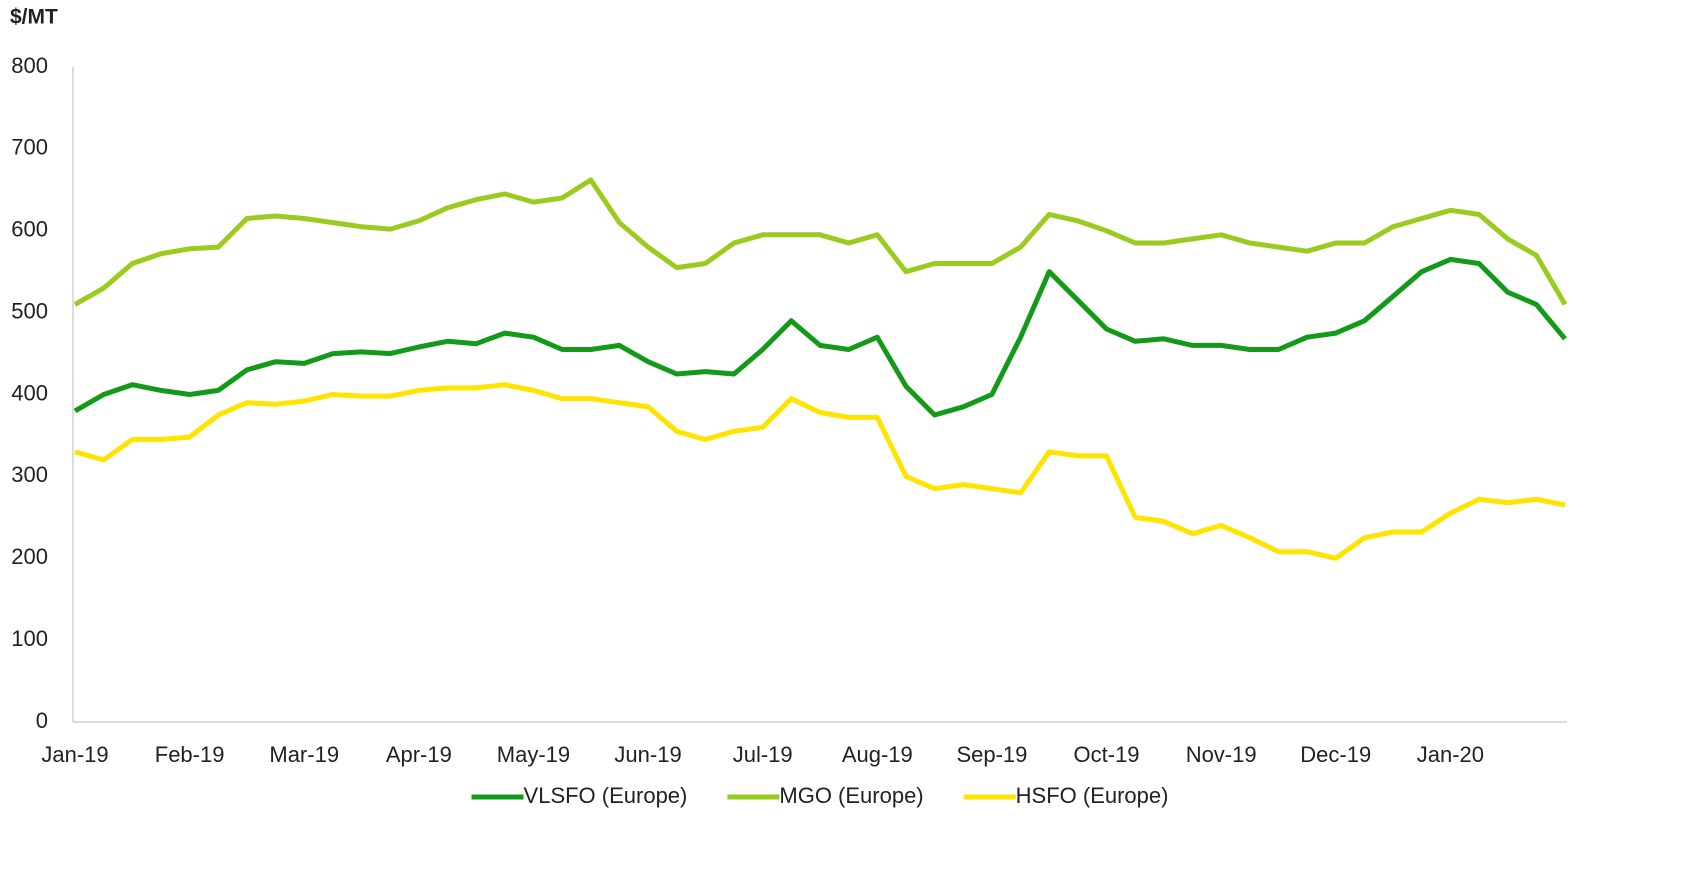  I want to click on y-axis-title: $/MT, so click(34, 17).